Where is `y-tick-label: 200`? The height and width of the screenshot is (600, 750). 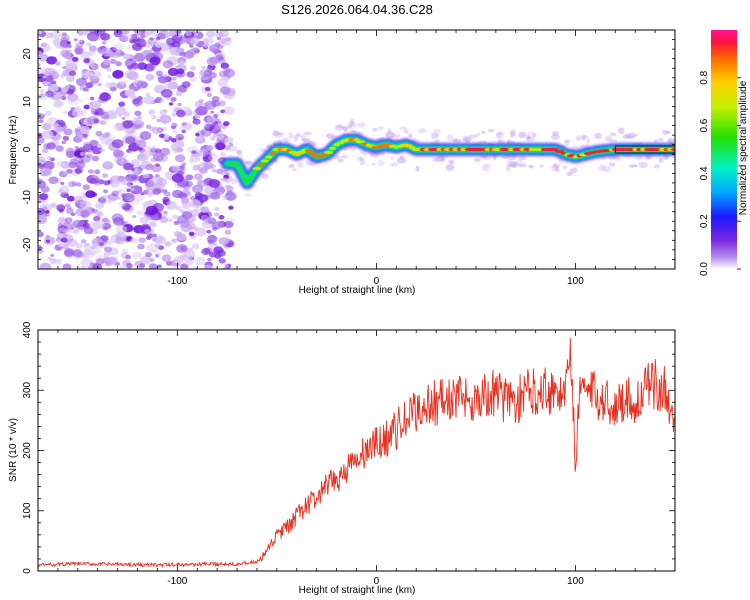
y-tick-label: 200 is located at coordinates (27, 450).